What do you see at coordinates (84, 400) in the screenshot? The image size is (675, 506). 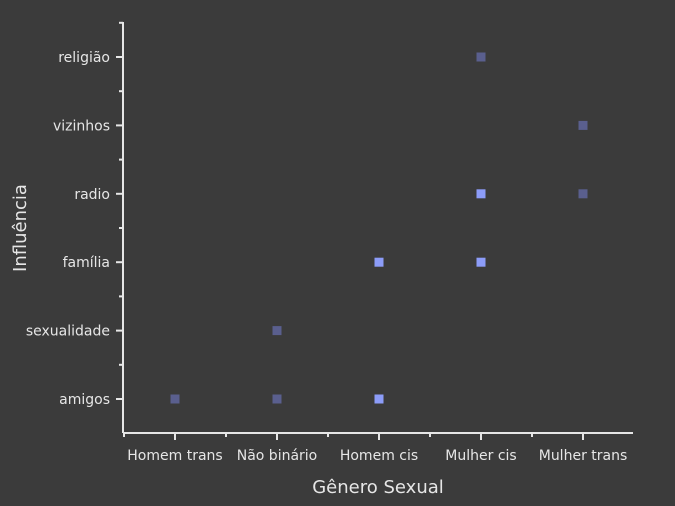 I see `y-tick-label: amigos` at bounding box center [84, 400].